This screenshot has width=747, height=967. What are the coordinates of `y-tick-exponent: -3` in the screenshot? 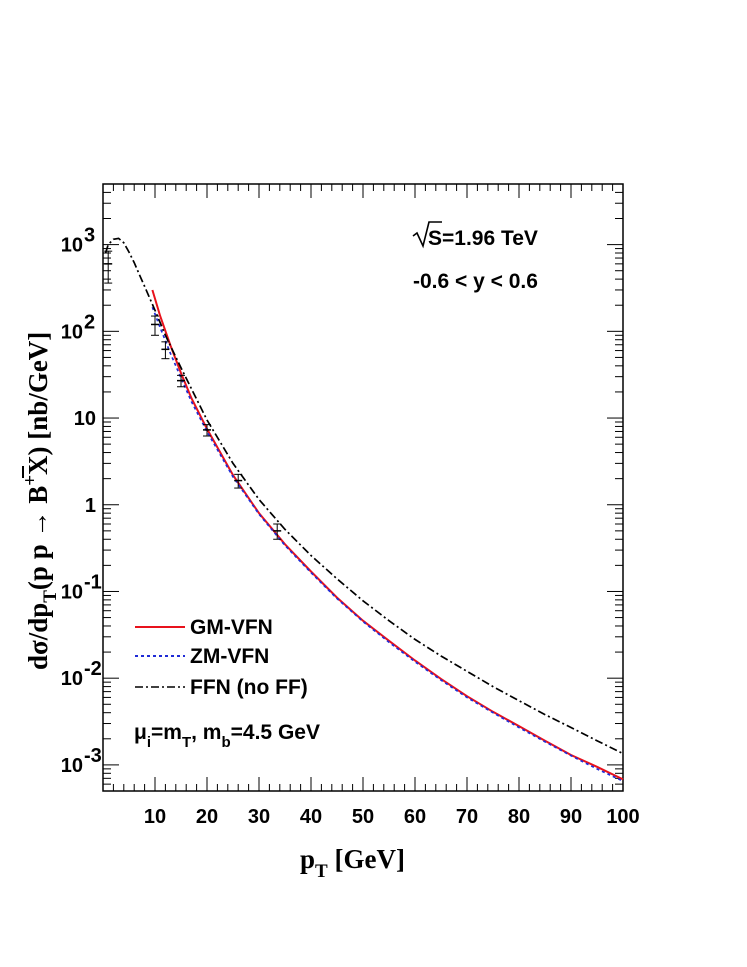 It's located at (93, 756).